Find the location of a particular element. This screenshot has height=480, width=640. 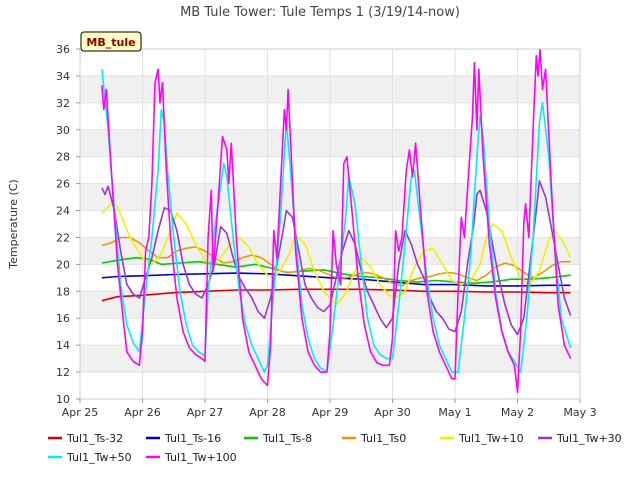

legend-item: Tul1_Ts-16 is located at coordinates (183, 438).